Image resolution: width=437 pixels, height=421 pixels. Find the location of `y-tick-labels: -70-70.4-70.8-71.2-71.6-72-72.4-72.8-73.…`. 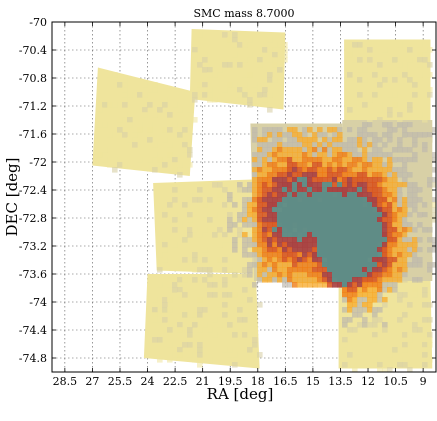

y-tick-labels: -70-70.4-70.8-71.2-71.6-72-72.4-72.8-73.… is located at coordinates (33, 190).